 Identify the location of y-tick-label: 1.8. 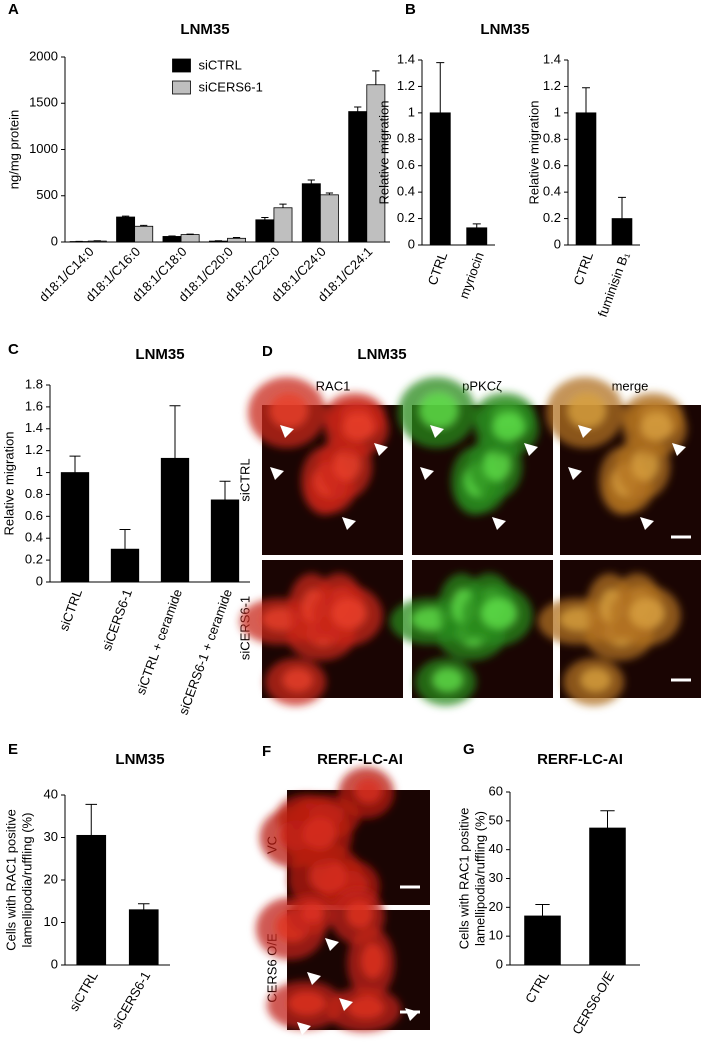
(34, 383).